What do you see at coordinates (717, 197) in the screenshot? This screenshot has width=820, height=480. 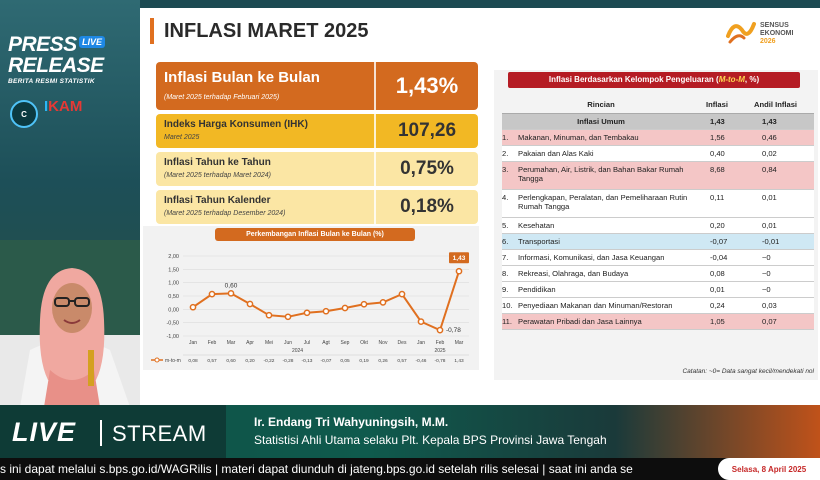 I see `row-inflasi: 0,11` at bounding box center [717, 197].